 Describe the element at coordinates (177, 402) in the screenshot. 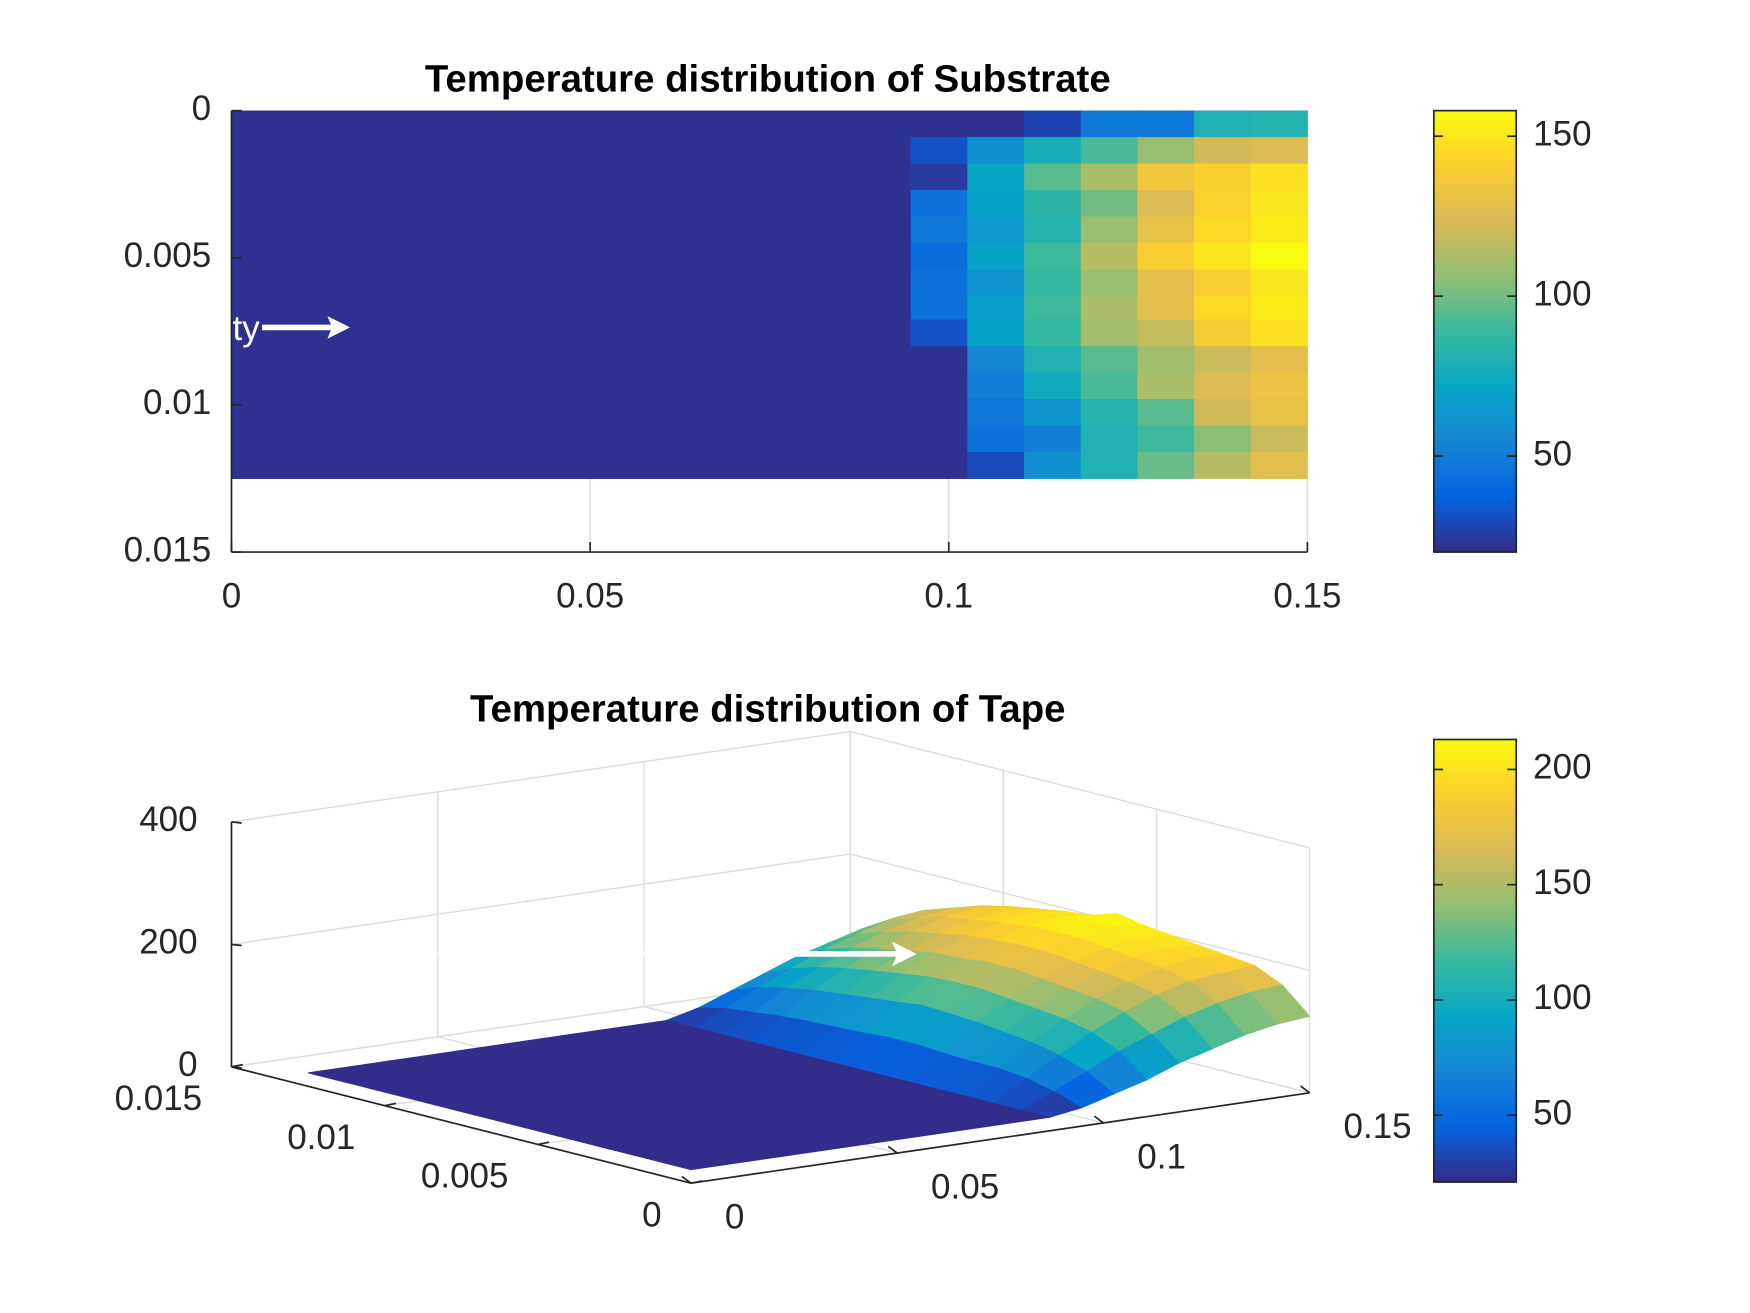

I see `y-tick-label: 0.01` at that location.